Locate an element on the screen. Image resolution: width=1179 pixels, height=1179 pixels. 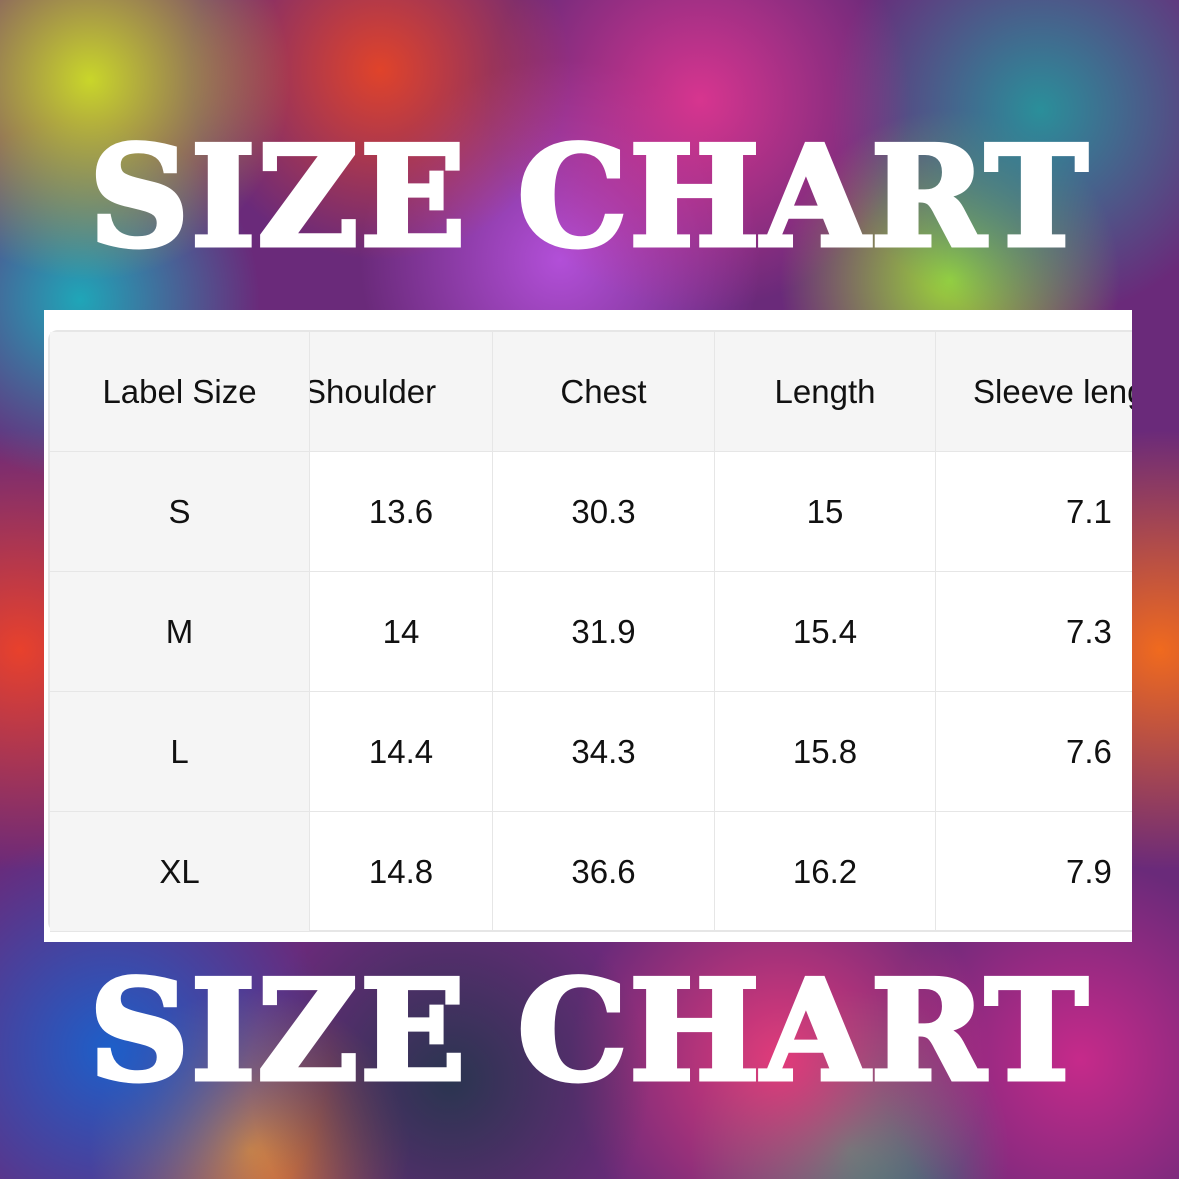
cell-value: 16.2 is located at coordinates (825, 871).